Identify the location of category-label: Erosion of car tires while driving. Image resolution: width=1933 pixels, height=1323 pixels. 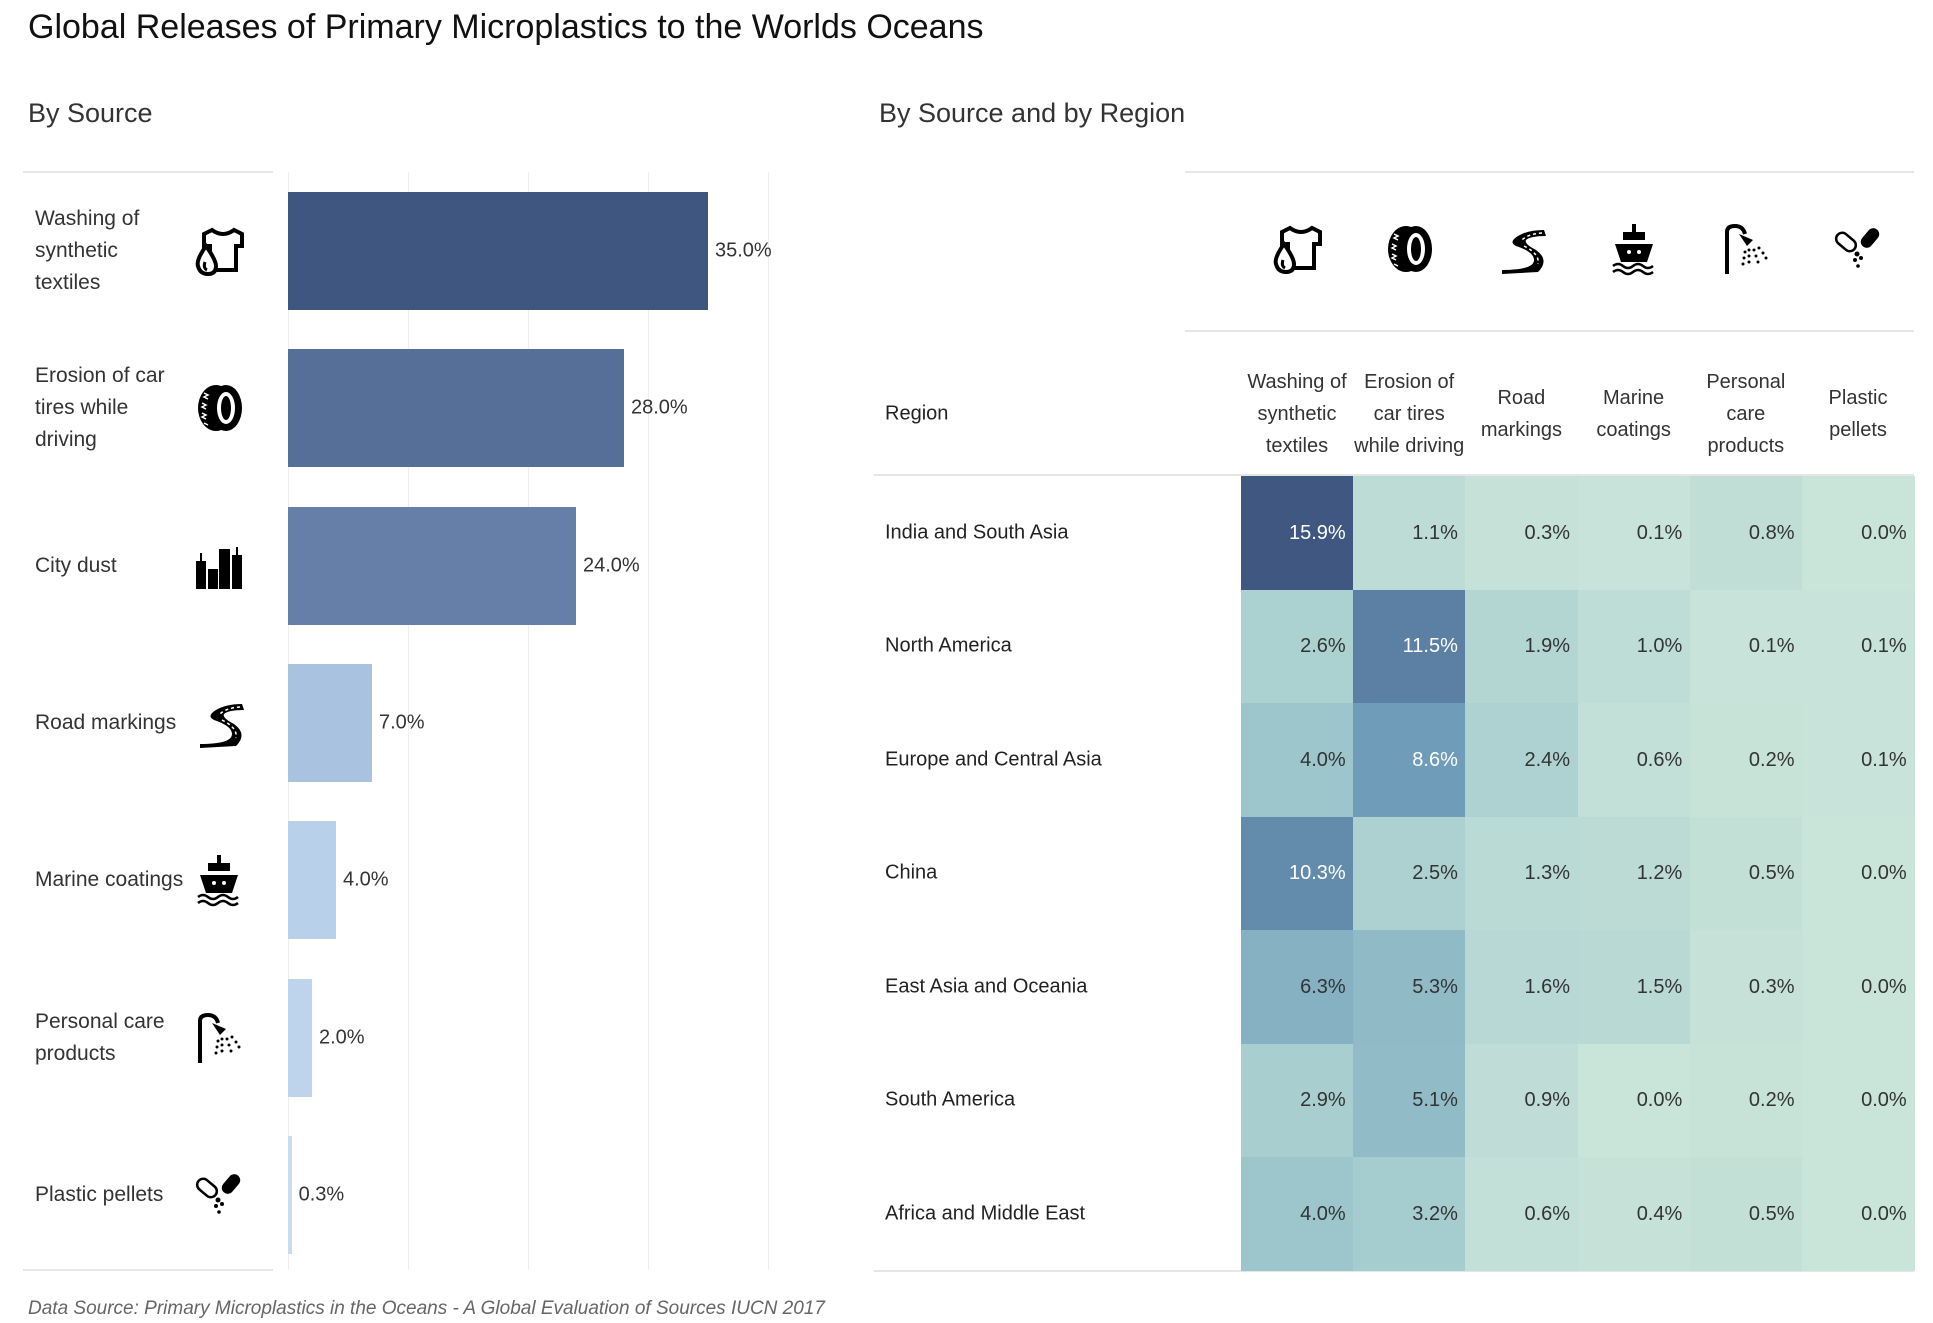
(100, 408).